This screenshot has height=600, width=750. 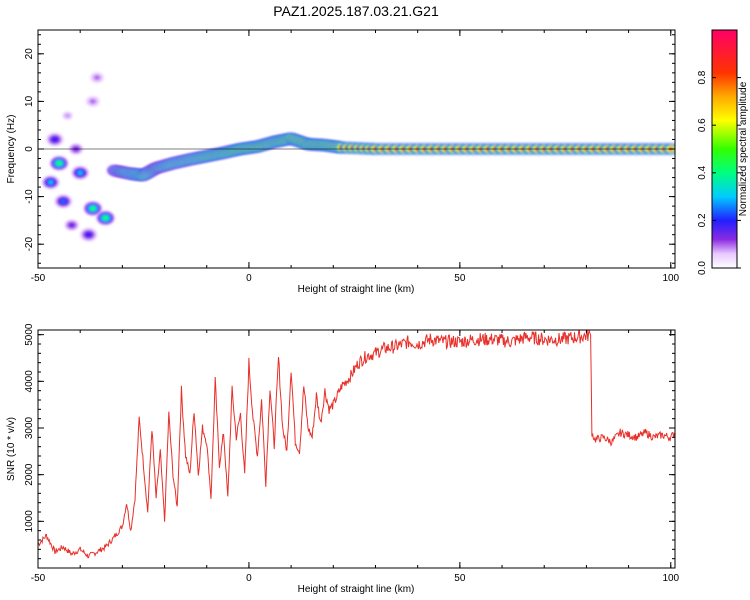 What do you see at coordinates (11, 449) in the screenshot?
I see `snr-y-axis-label: SNR (10 * v/v)` at bounding box center [11, 449].